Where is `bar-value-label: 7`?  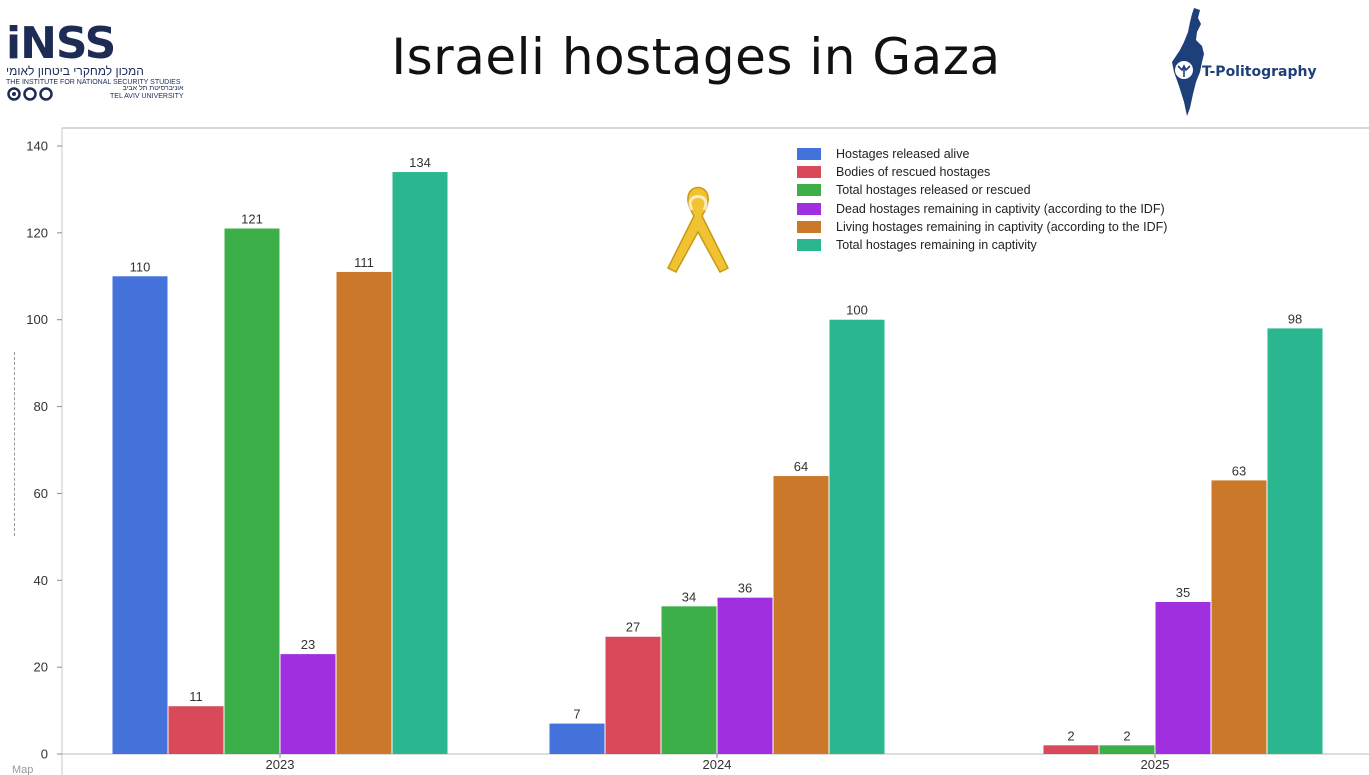
bar-value-label: 7 is located at coordinates (576, 714).